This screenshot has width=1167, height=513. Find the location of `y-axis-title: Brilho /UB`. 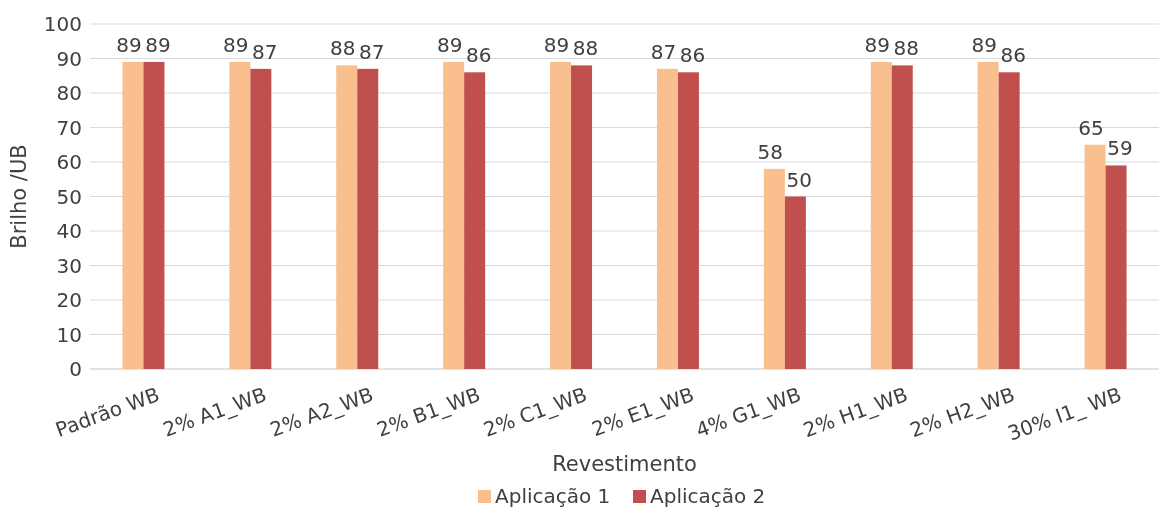

y-axis-title: Brilho /UB is located at coordinates (19, 196).